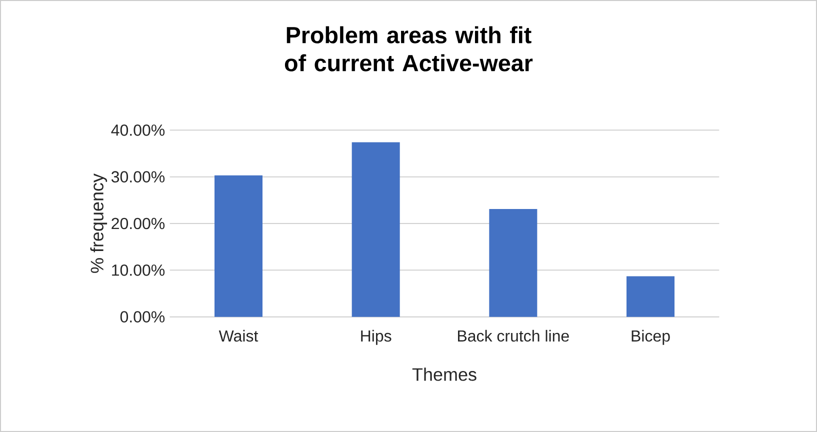 This screenshot has width=817, height=432. I want to click on y-tick-label: 30.00%, so click(138, 176).